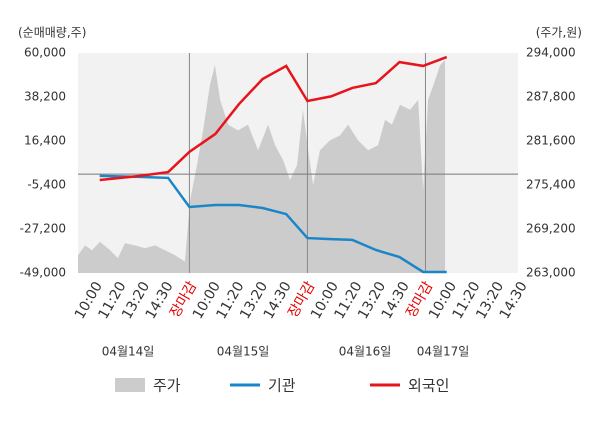 The width and height of the screenshot is (600, 428). Describe the element at coordinates (128, 352) in the screenshot. I see `date-label: 04월14일` at that location.